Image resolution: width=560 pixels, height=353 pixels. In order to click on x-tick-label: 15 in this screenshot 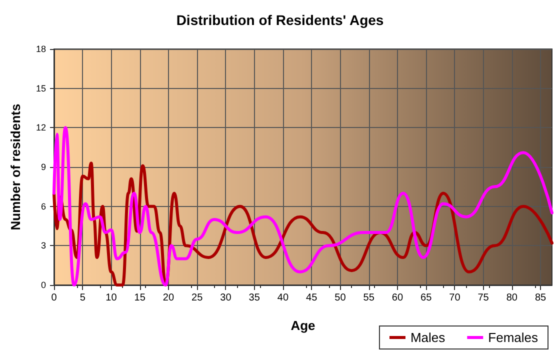, I will do `click(140, 298)`.